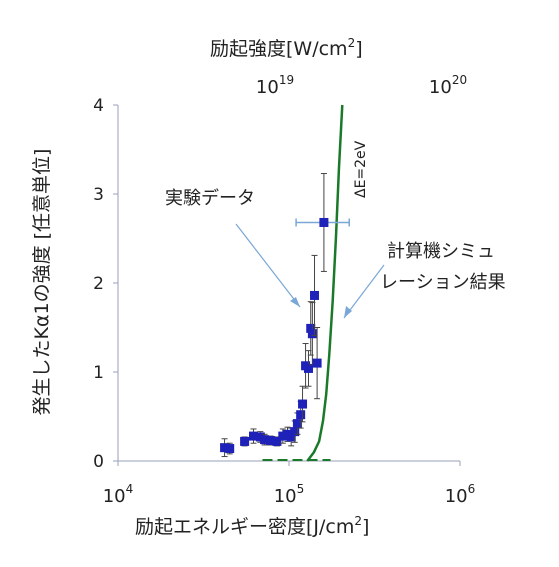 The width and height of the screenshot is (559, 567). What do you see at coordinates (460, 494) in the screenshot?
I see `x-tick-label-6: 10⁶` at bounding box center [460, 494].